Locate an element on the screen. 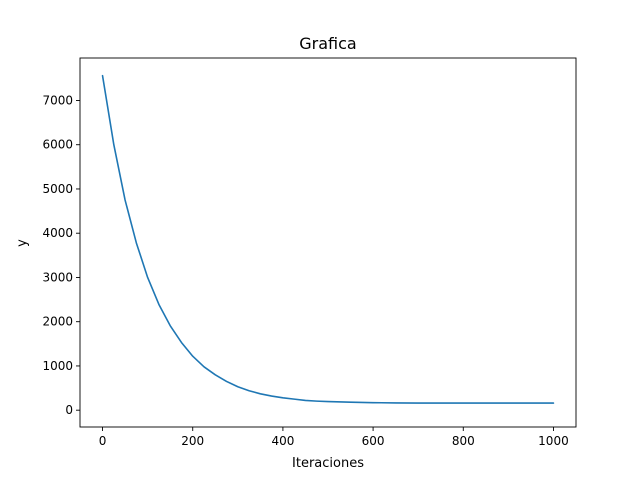  x-tick-label: 400 is located at coordinates (282, 441).